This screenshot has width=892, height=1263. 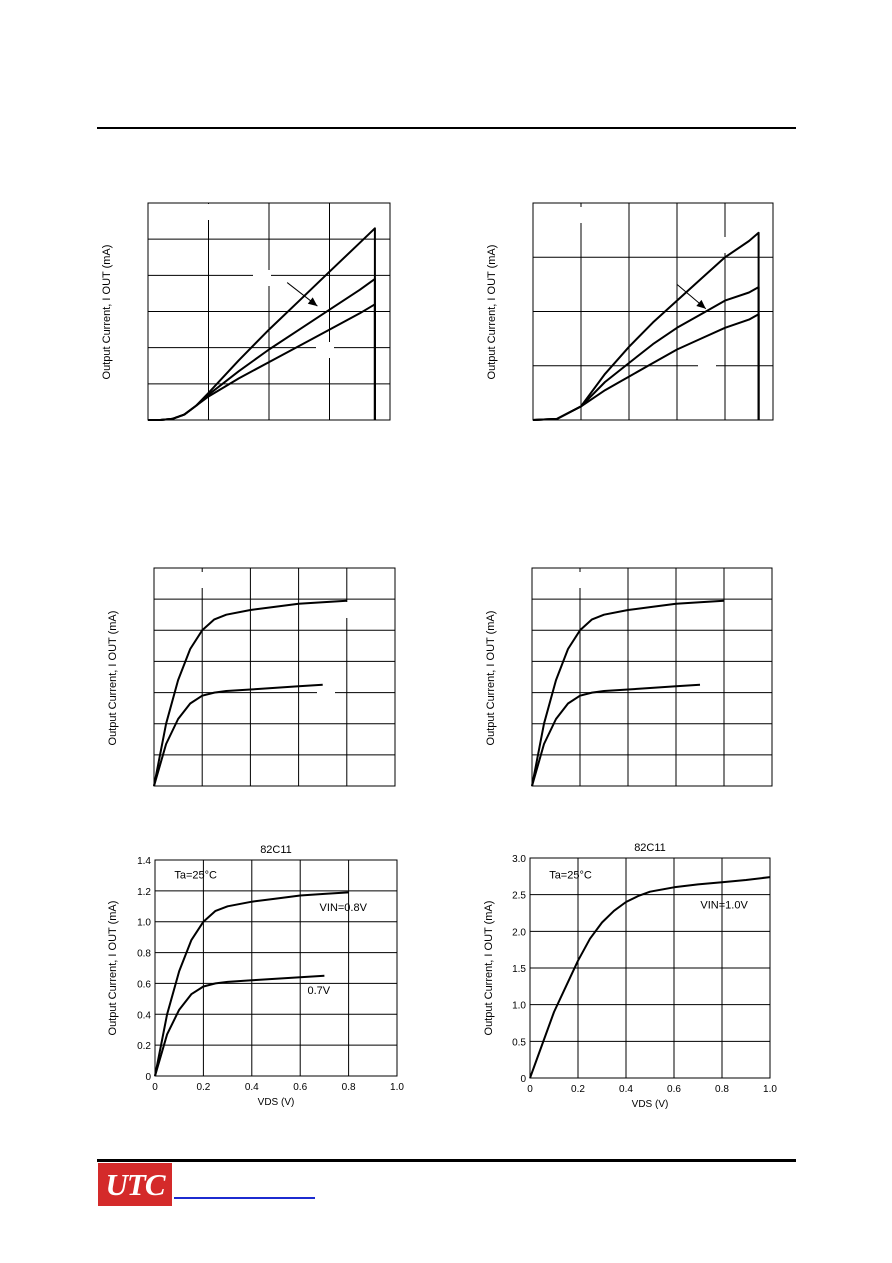 I want to click on footer-rule, so click(x=446, y=1160).